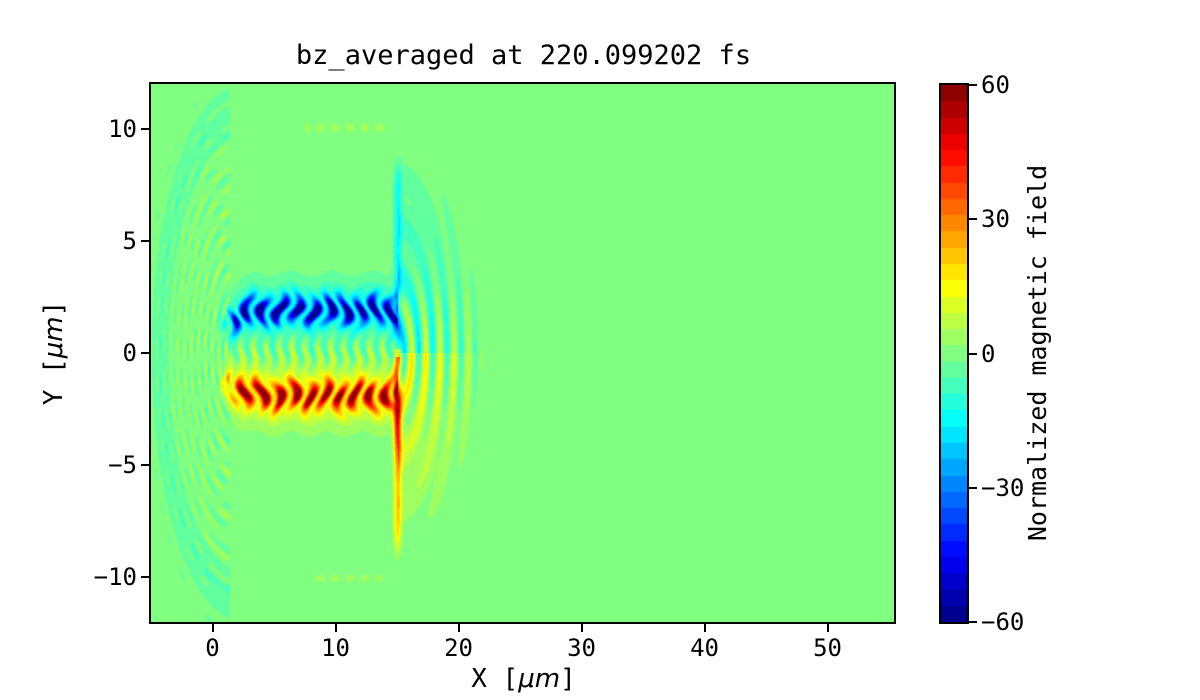 The height and width of the screenshot is (700, 1200). Describe the element at coordinates (704, 648) in the screenshot. I see `x-tick-label: 40` at that location.